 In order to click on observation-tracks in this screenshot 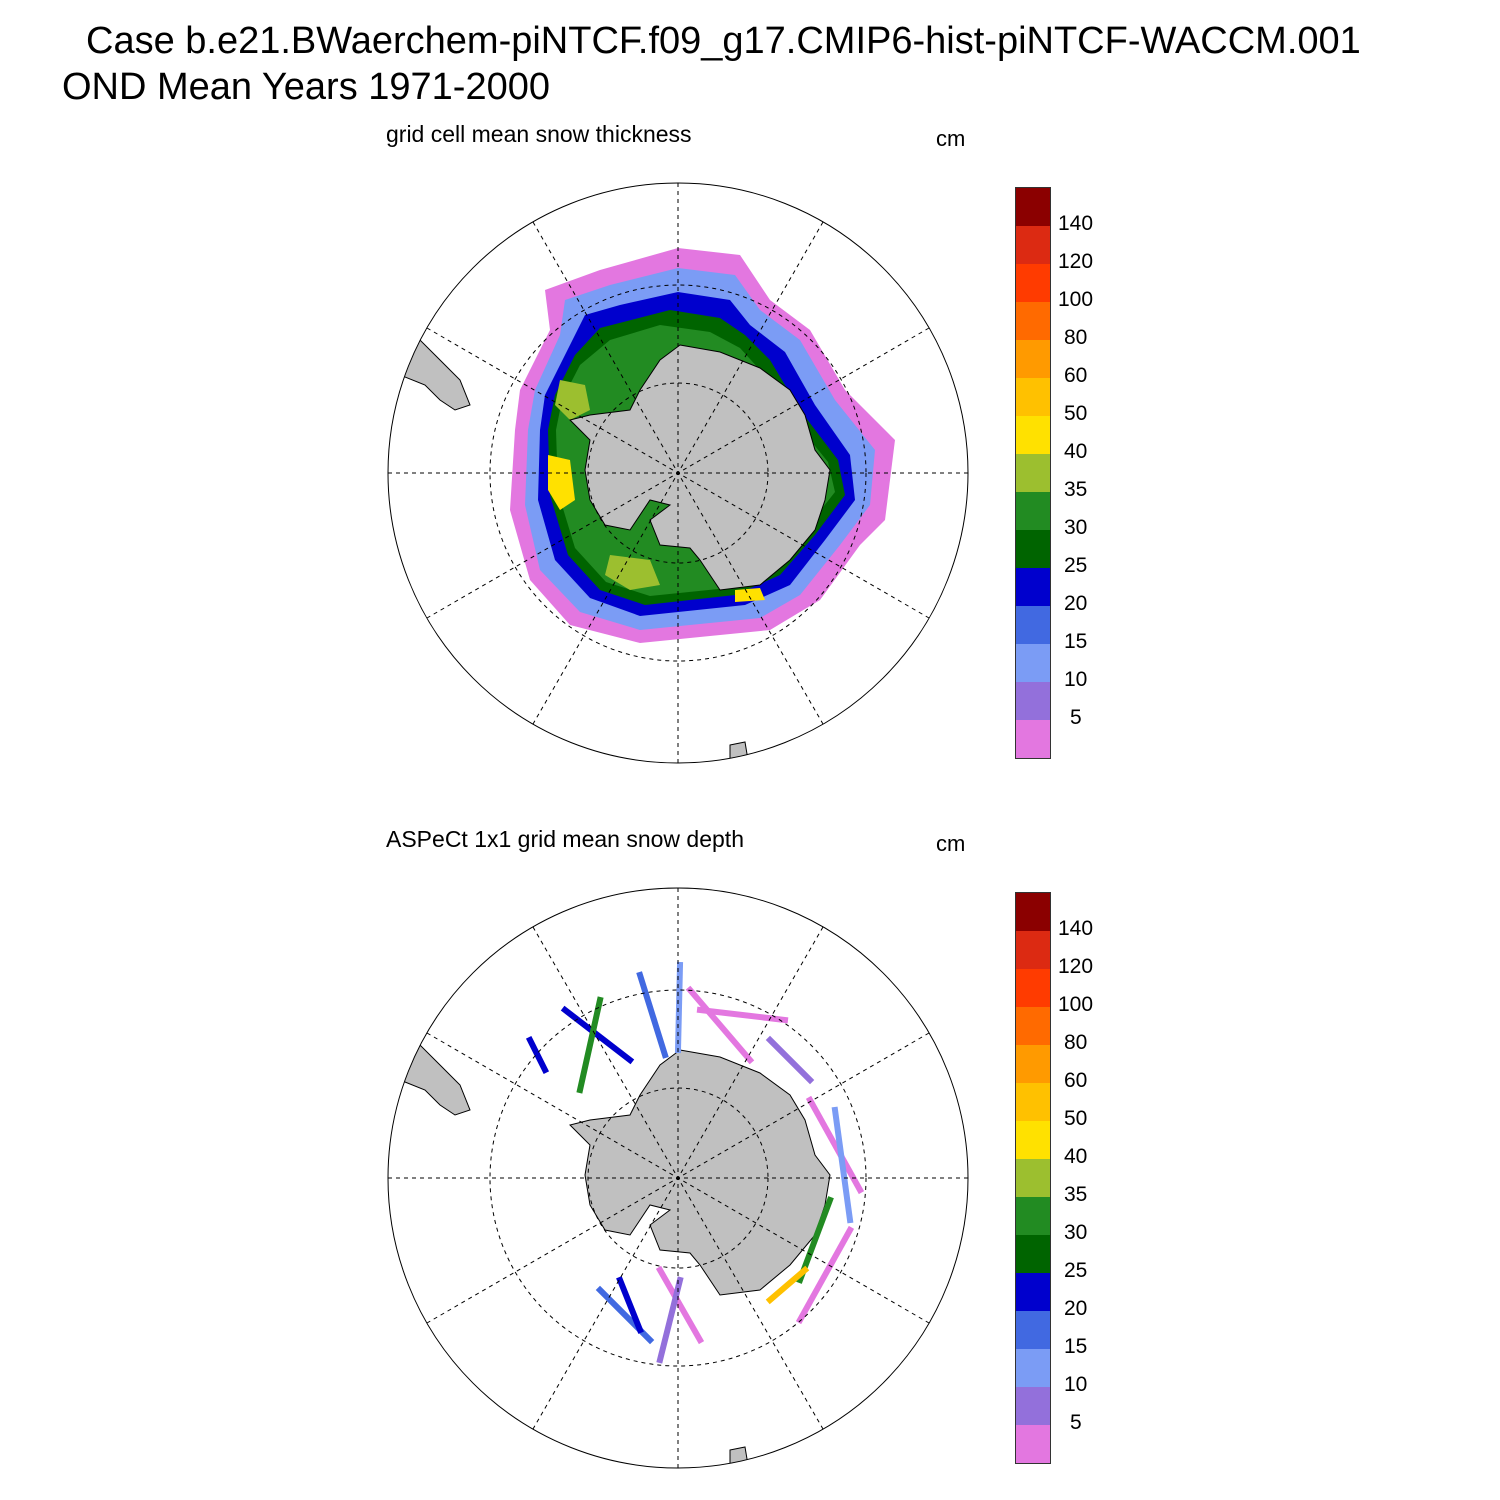, I will do `click(695, 1162)`.